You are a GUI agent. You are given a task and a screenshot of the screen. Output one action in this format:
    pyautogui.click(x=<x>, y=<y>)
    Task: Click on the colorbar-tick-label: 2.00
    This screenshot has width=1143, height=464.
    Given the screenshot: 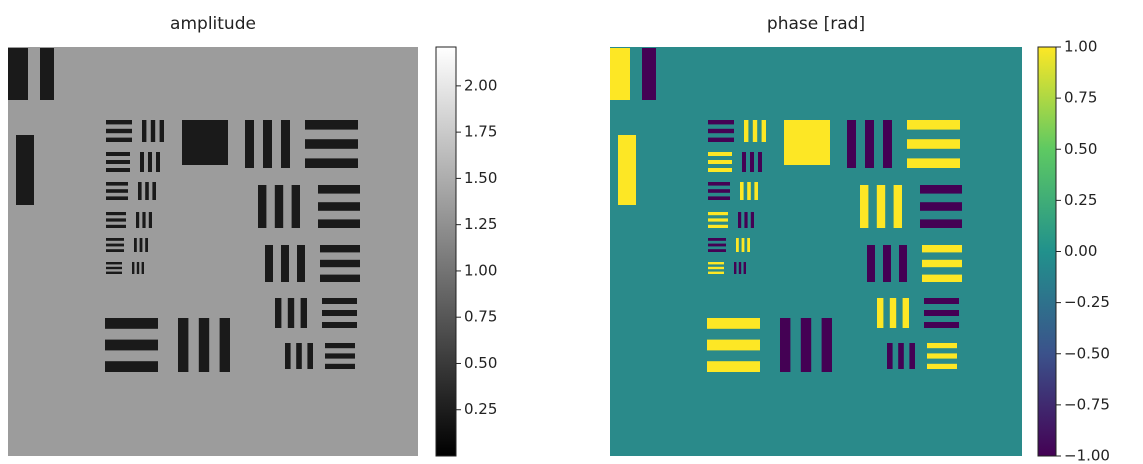 What is the action you would take?
    pyautogui.click(x=480, y=85)
    